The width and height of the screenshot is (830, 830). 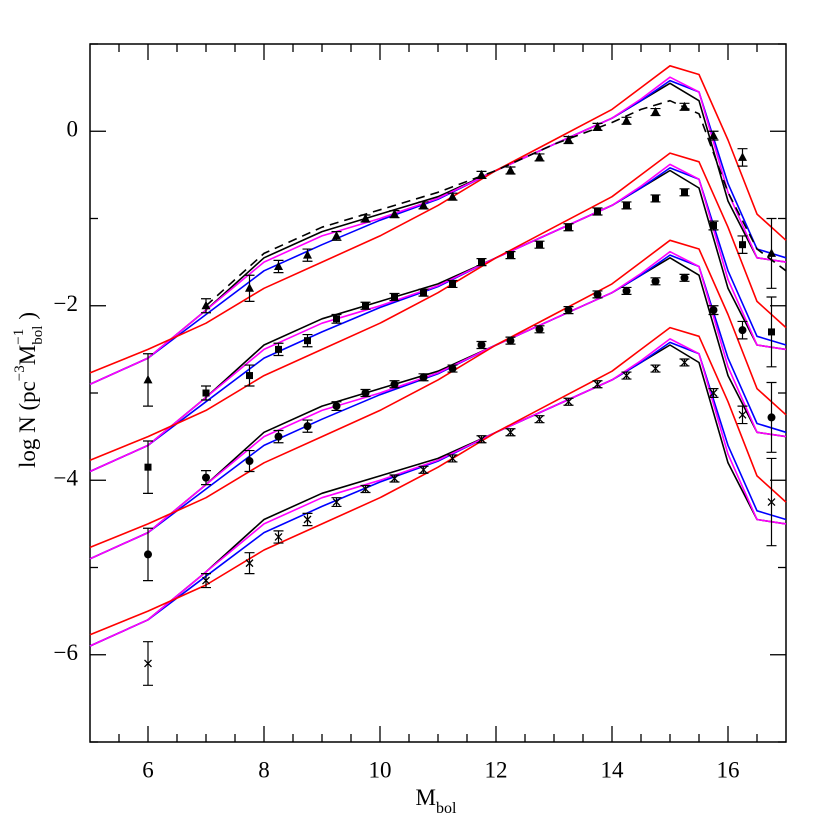 What do you see at coordinates (73, 129) in the screenshot?
I see `y-tick-label: 0` at bounding box center [73, 129].